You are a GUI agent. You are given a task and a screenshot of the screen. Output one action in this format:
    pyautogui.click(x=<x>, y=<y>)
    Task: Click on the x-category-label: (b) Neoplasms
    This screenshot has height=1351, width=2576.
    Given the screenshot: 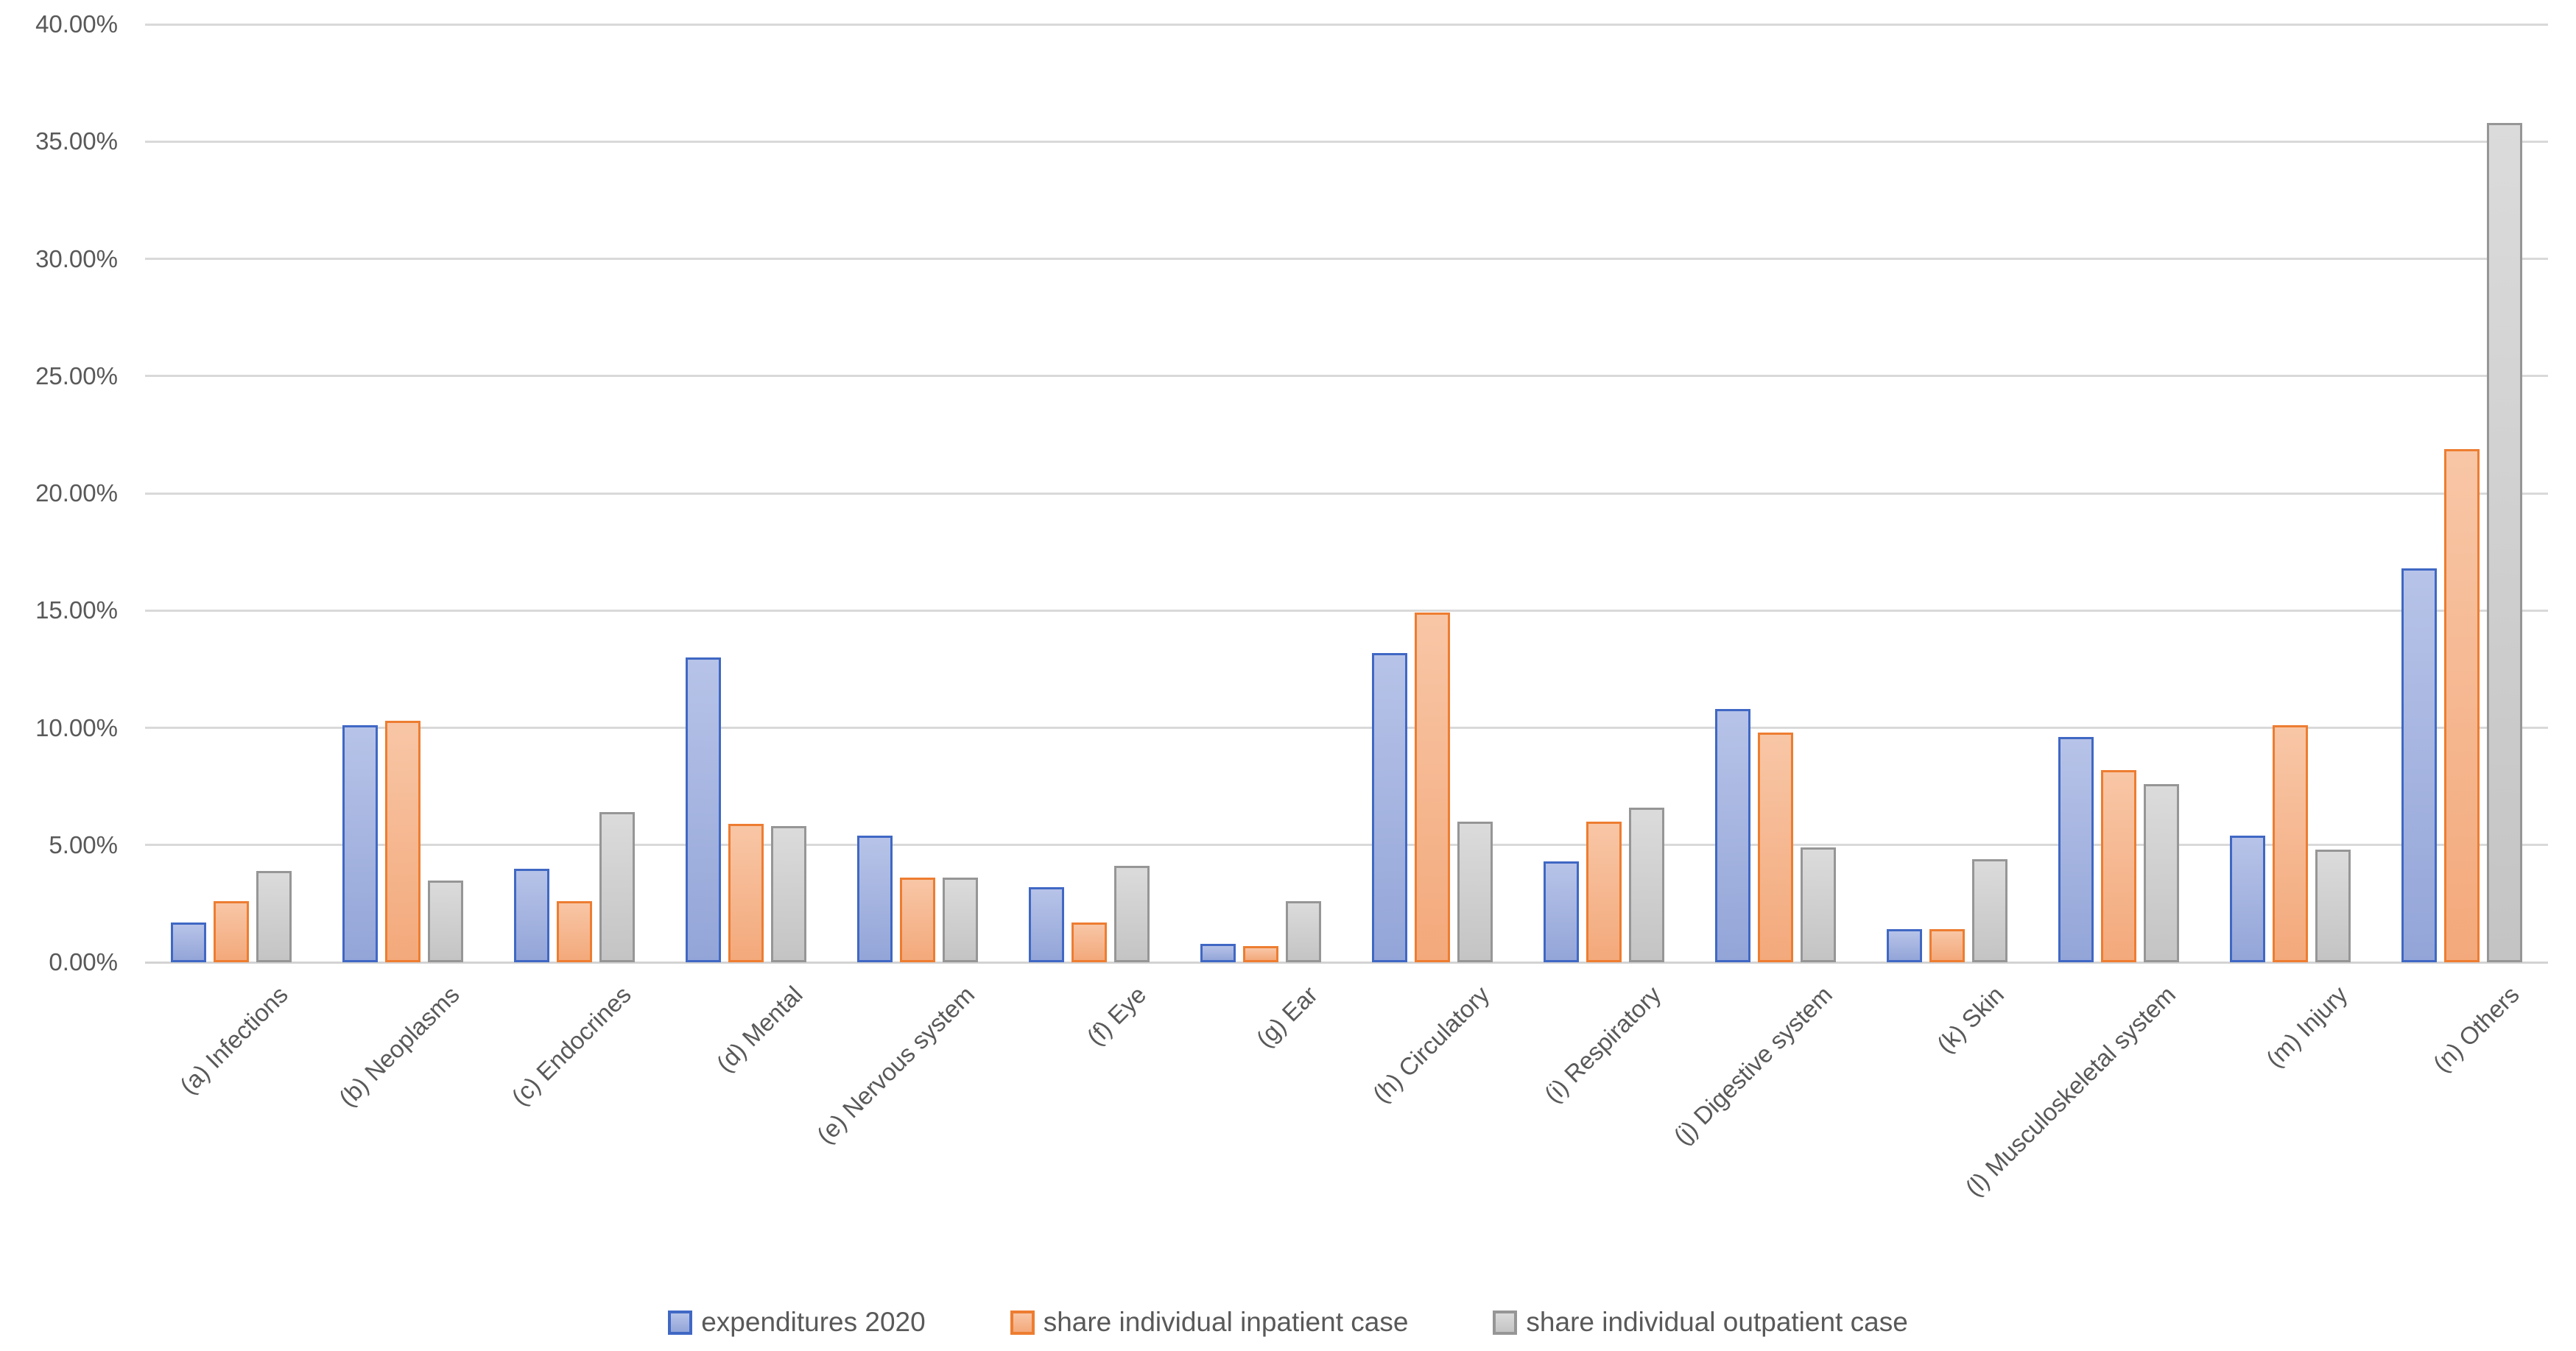 What is the action you would take?
    pyautogui.click(x=399, y=1046)
    